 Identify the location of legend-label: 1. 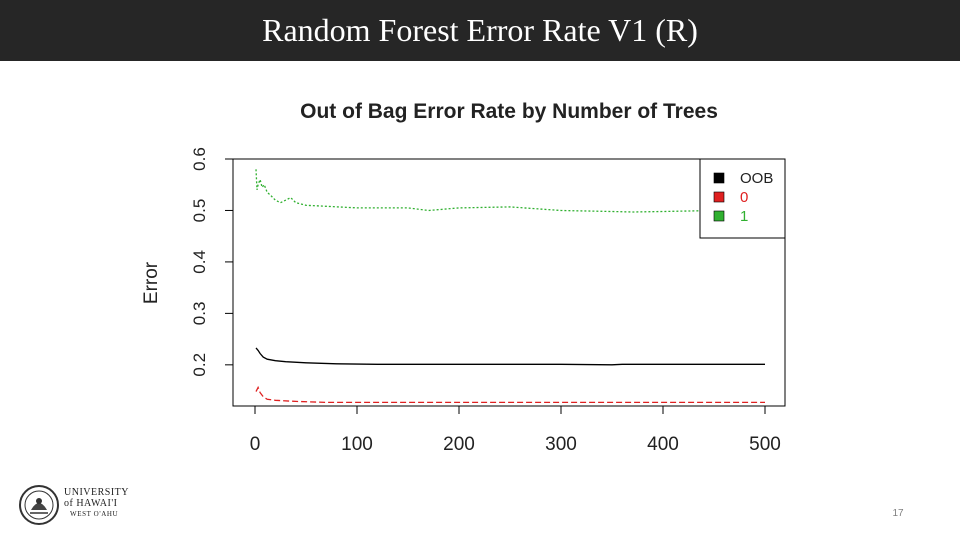
(744, 216).